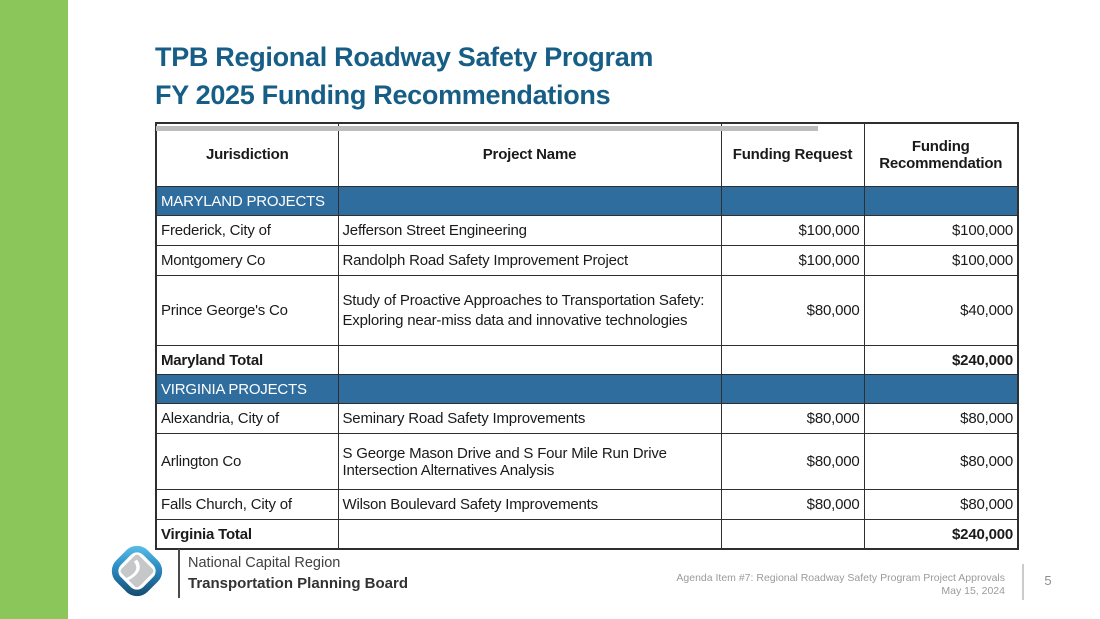 This screenshot has width=1100, height=619. I want to click on page-number-divider, so click(1023, 582).